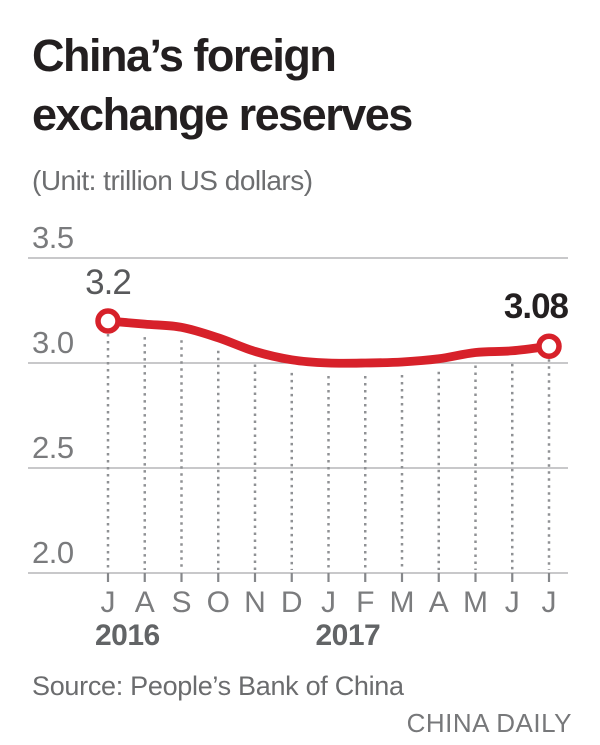 This screenshot has width=600, height=745. Describe the element at coordinates (365, 602) in the screenshot. I see `x-tick-label: F` at that location.